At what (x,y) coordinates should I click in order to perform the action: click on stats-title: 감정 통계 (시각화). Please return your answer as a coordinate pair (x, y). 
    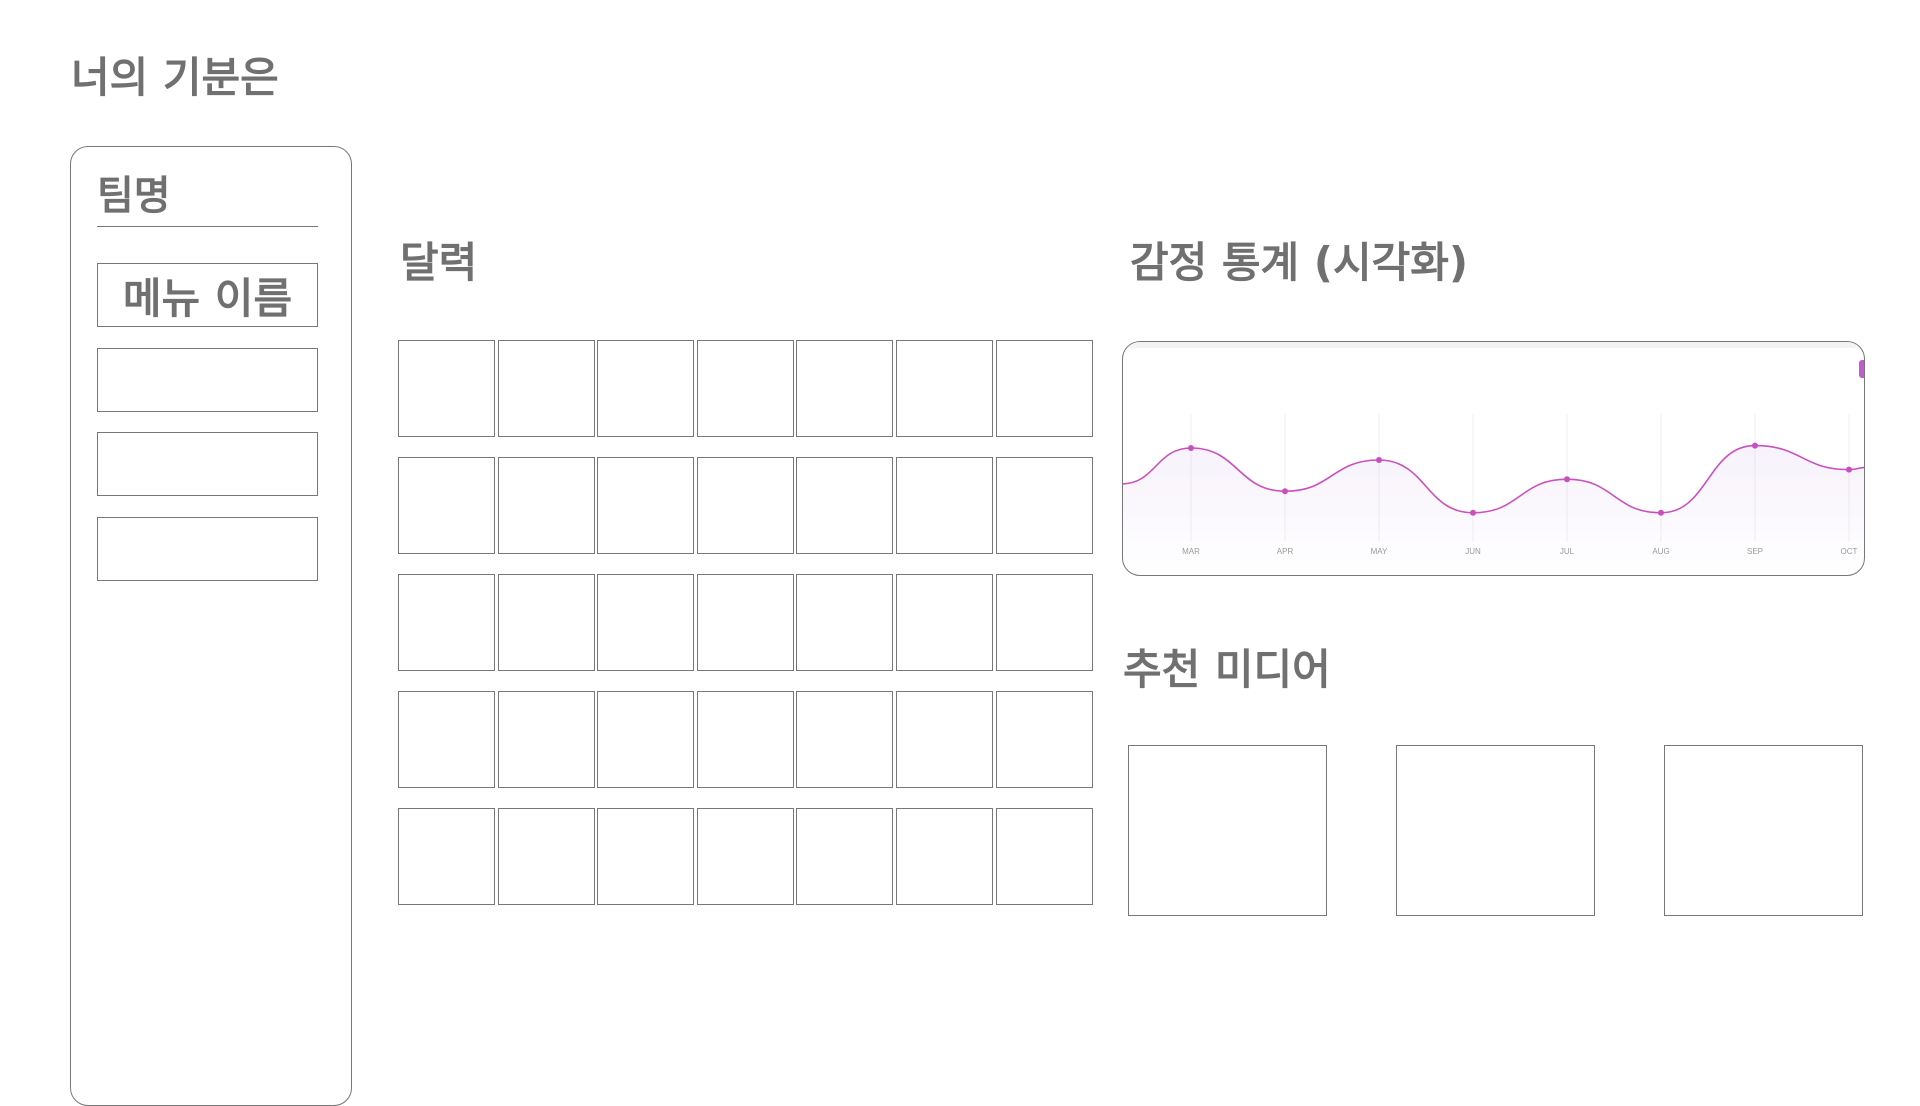
    Looking at the image, I should click on (1299, 262).